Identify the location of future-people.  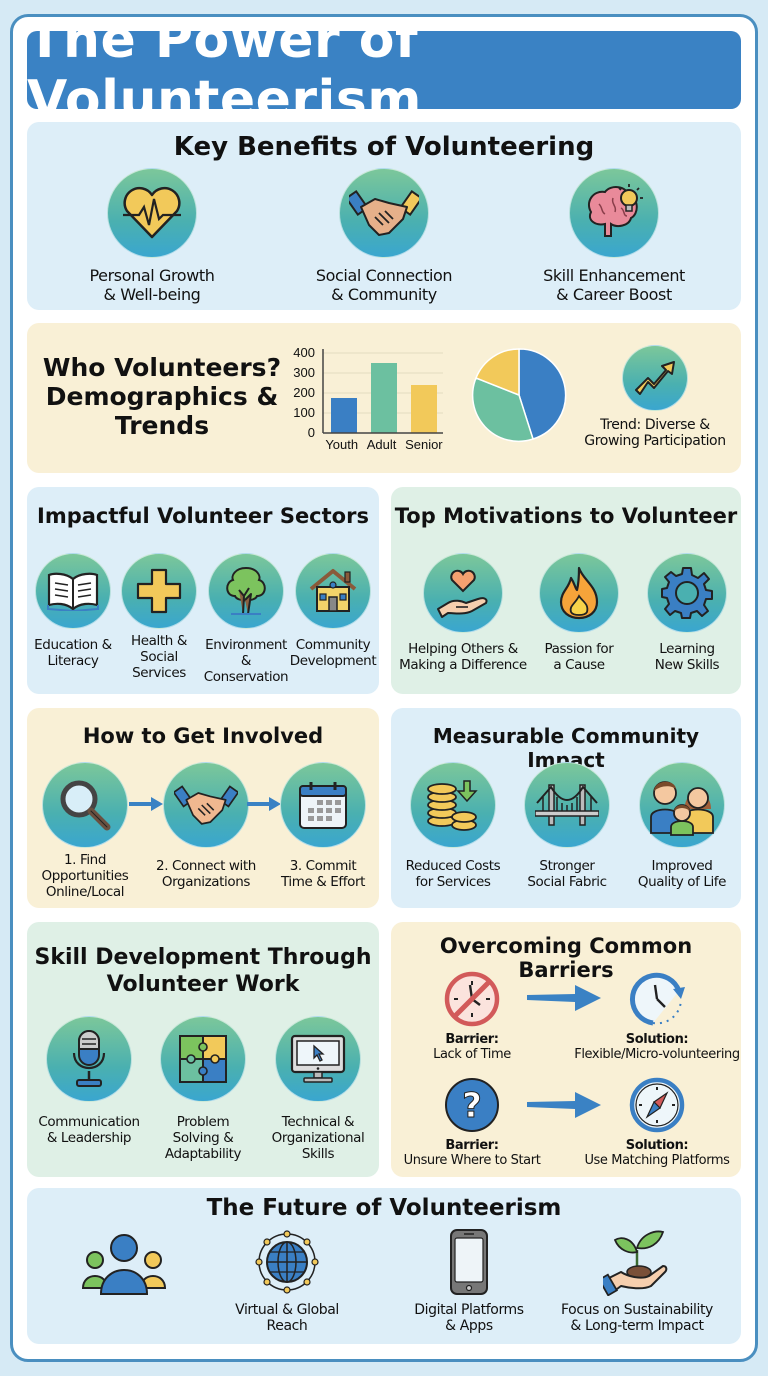
(124, 1265).